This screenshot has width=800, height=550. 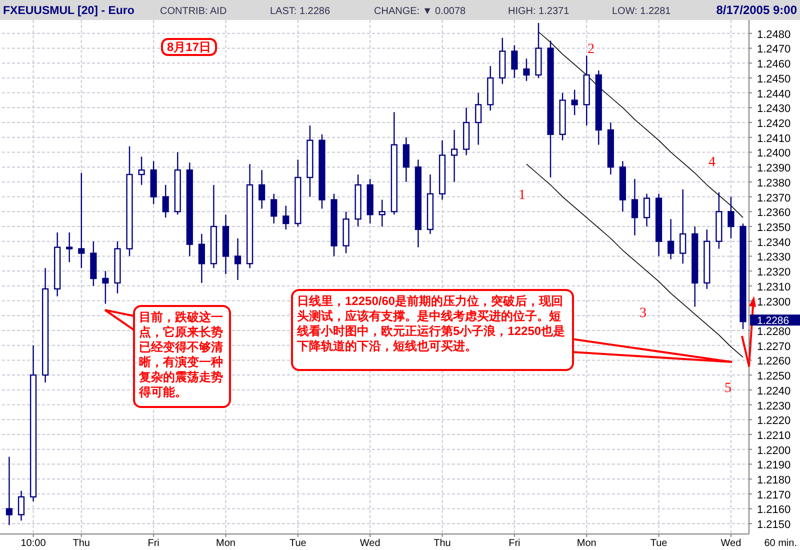 What do you see at coordinates (774, 154) in the screenshot?
I see `y-tick-label: 1.2400` at bounding box center [774, 154].